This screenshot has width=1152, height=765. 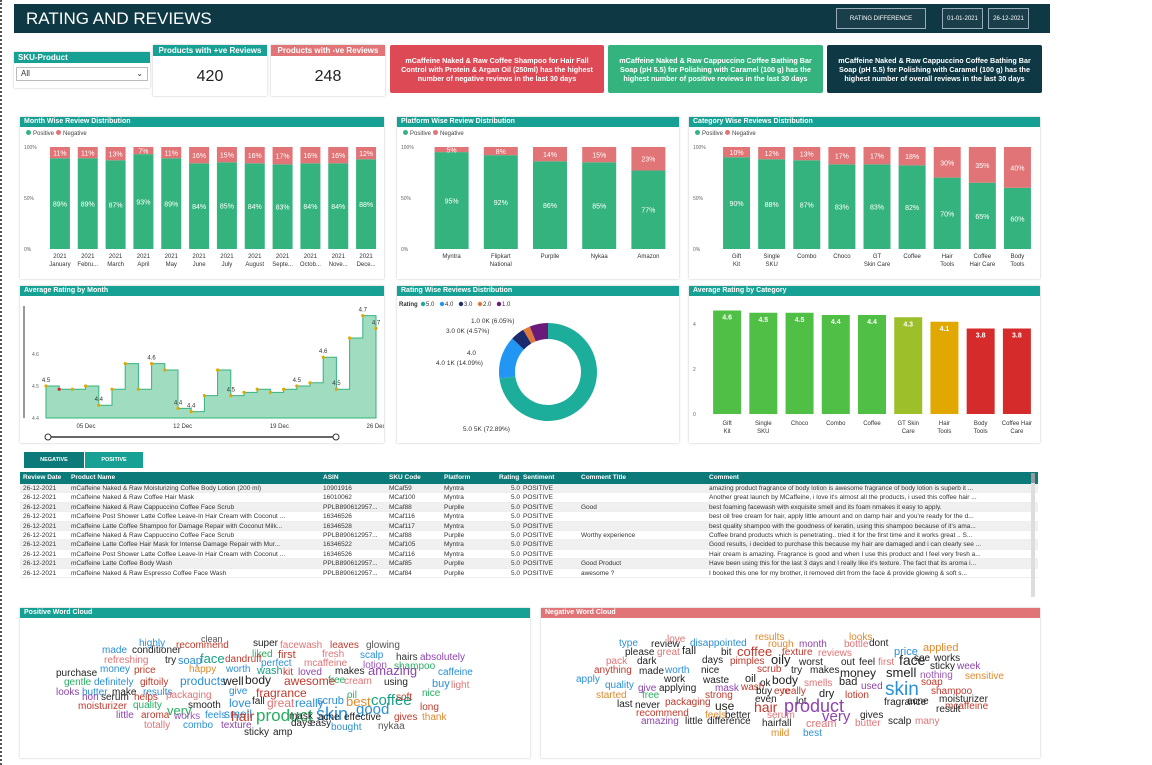 I want to click on x-tick-label: Hair, so click(x=944, y=424).